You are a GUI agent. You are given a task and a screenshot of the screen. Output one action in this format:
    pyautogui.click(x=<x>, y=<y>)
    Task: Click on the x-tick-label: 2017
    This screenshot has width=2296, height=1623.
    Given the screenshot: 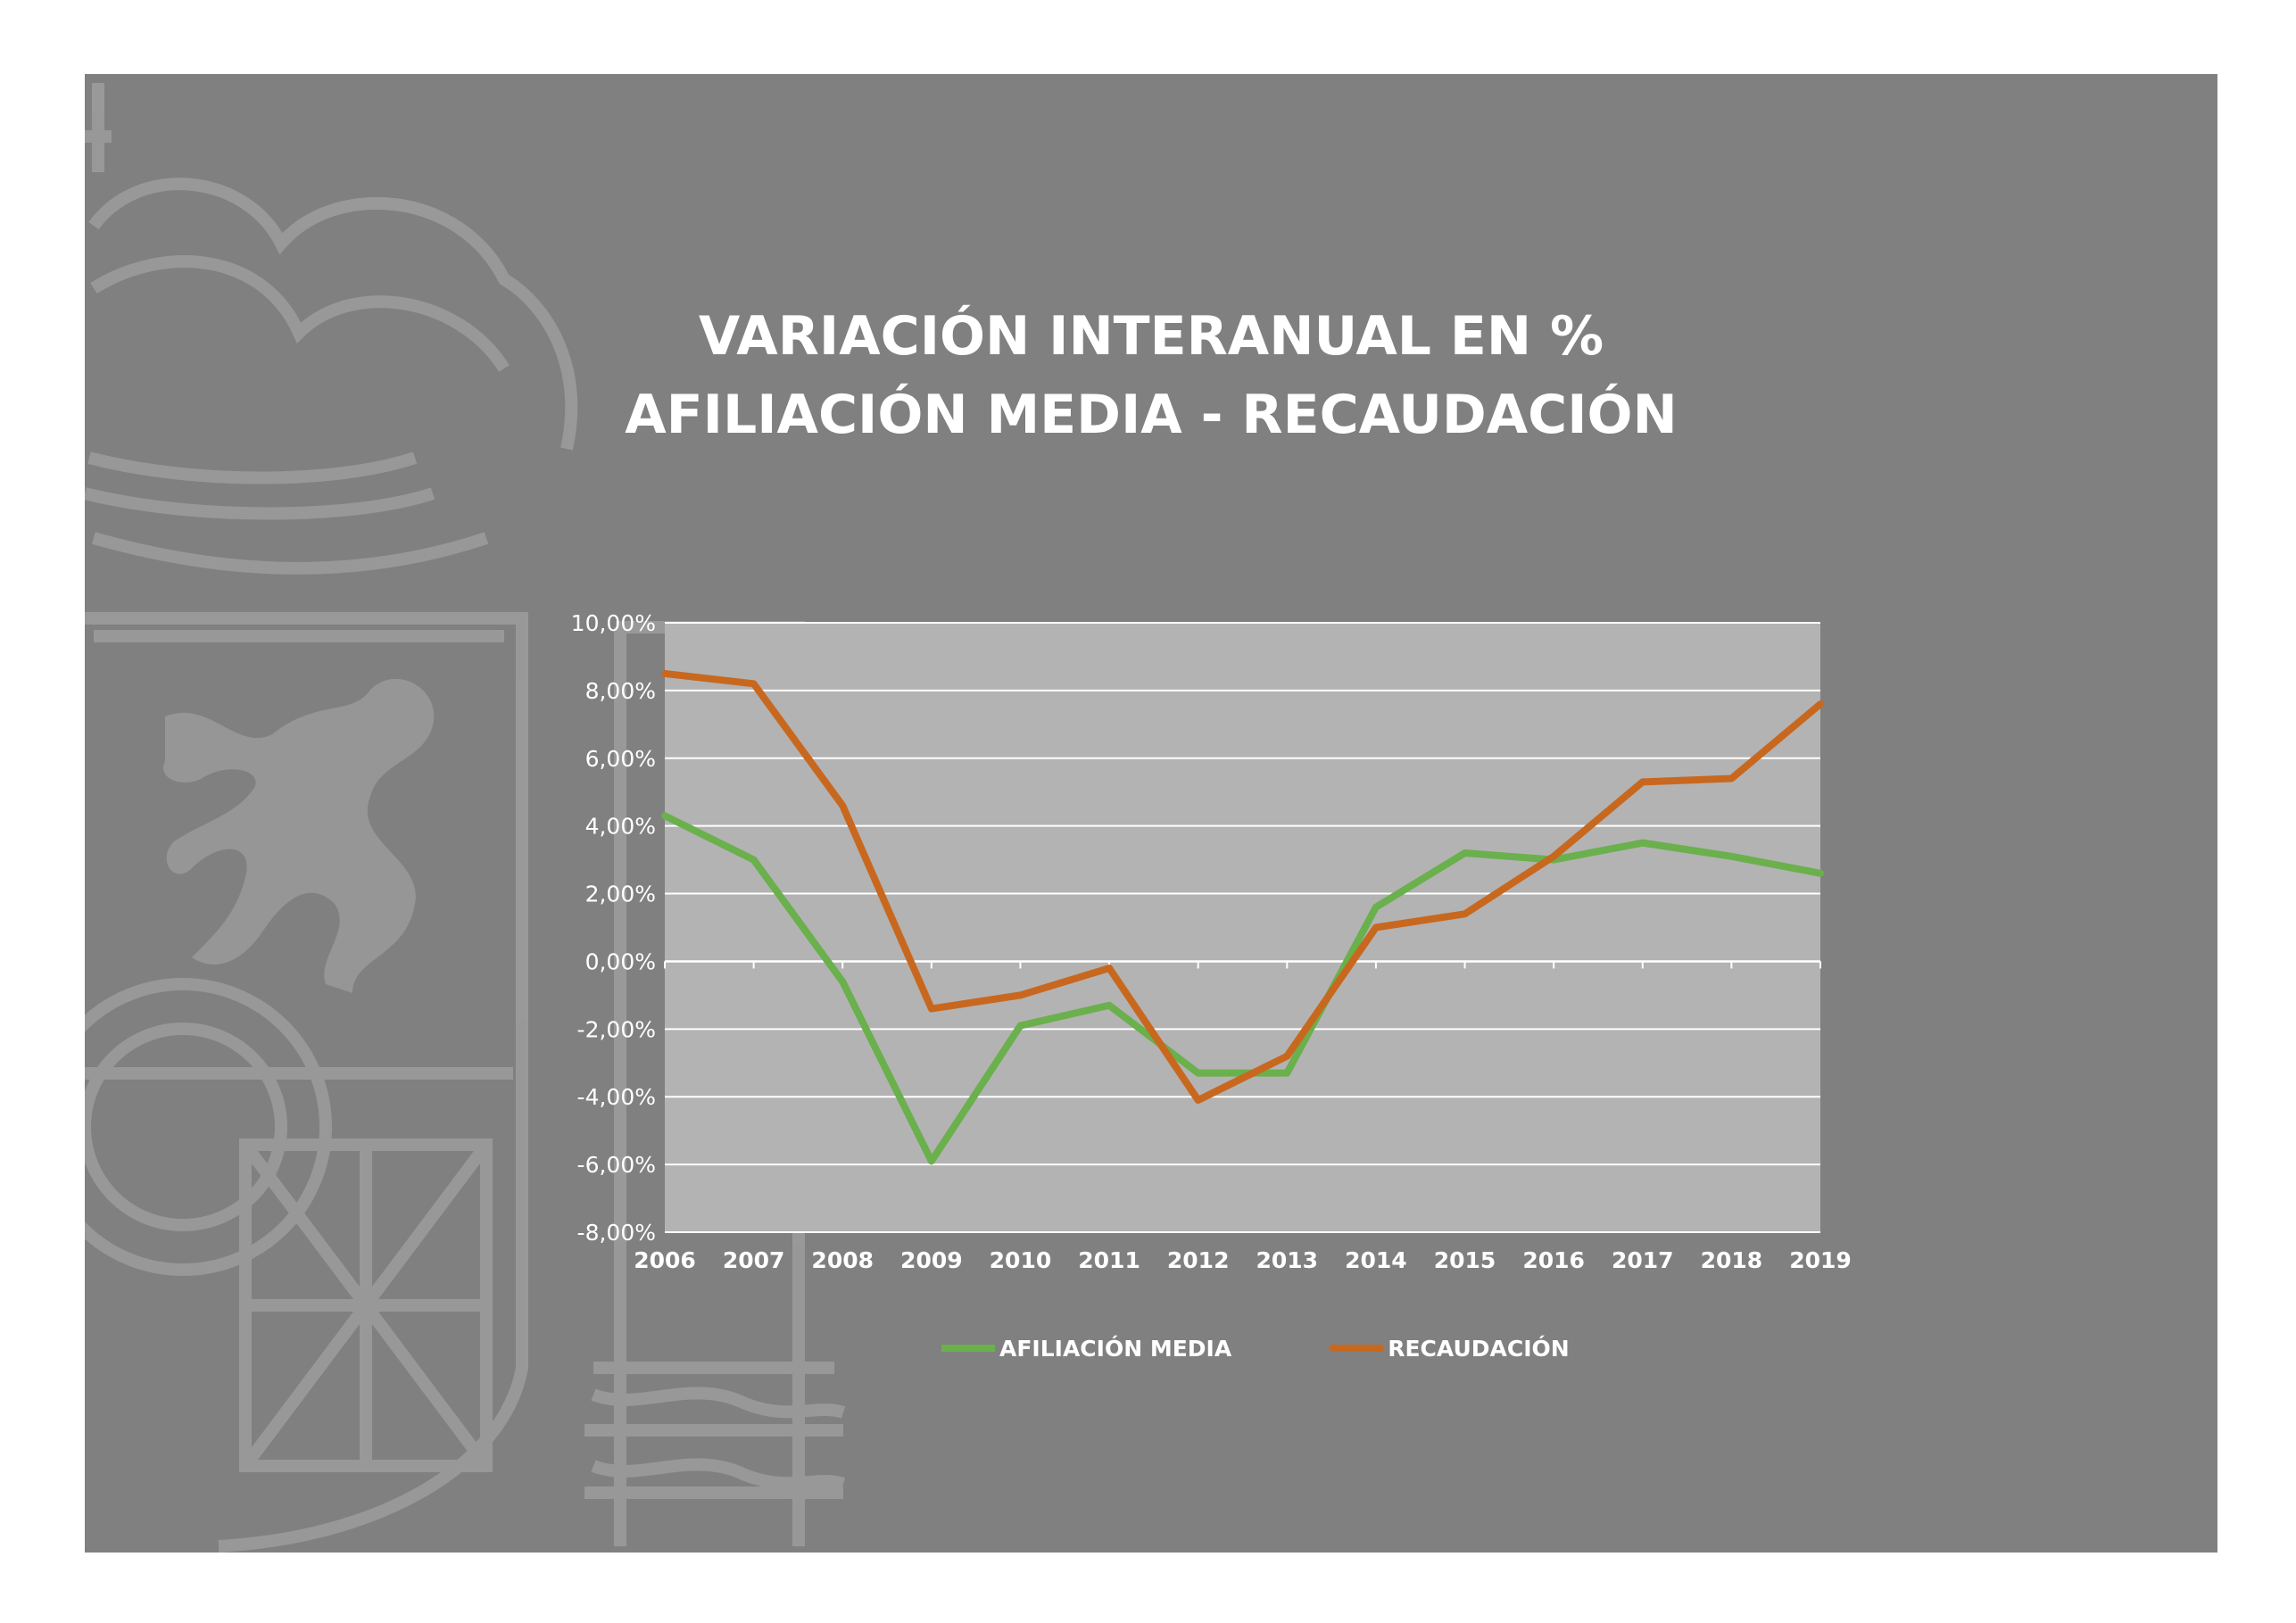 What is the action you would take?
    pyautogui.click(x=1643, y=1260)
    